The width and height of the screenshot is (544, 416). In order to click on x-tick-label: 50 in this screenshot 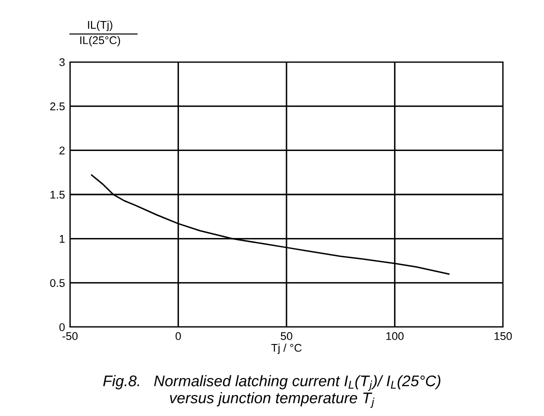, I will do `click(286, 336)`.